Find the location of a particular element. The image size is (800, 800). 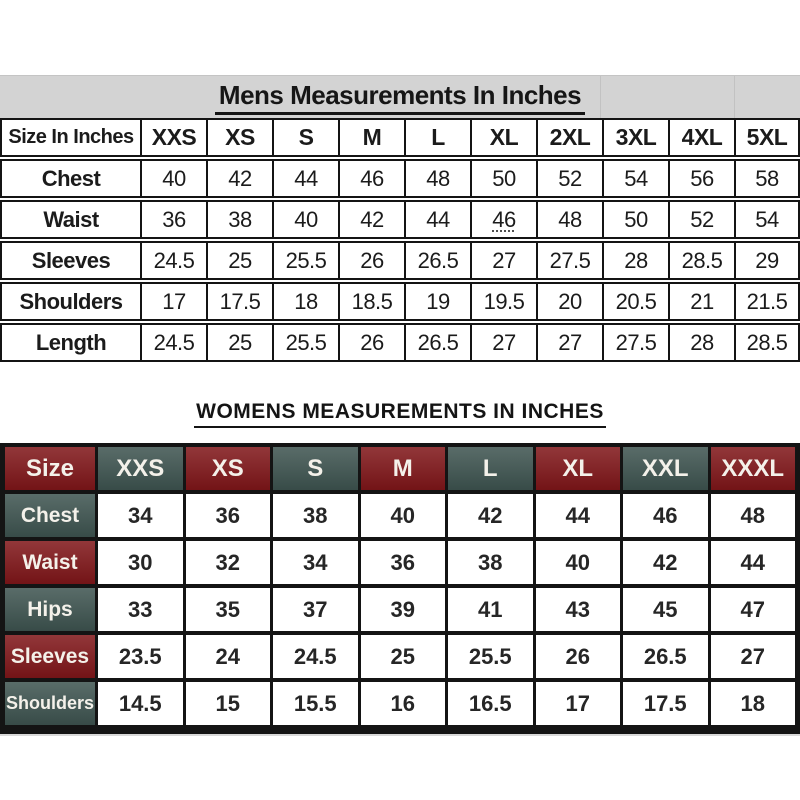

mens-cell-sleeves-xs: 25 is located at coordinates (239, 260).